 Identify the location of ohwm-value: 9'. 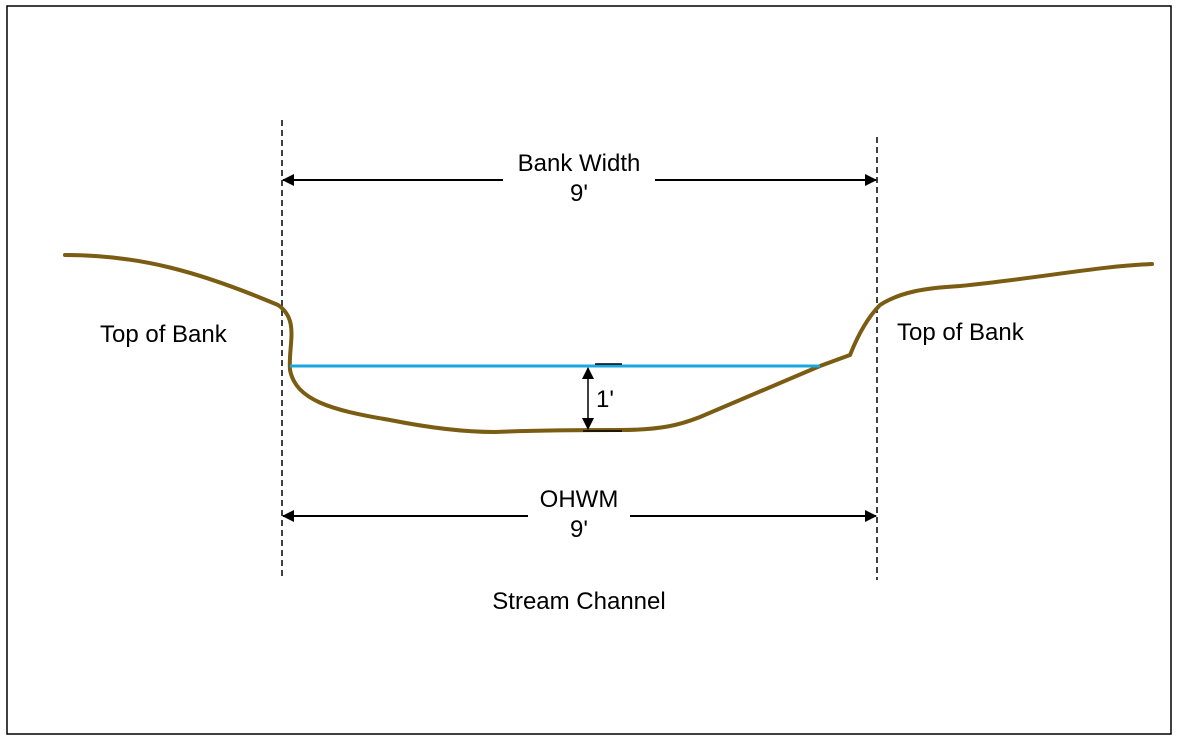
(579, 529).